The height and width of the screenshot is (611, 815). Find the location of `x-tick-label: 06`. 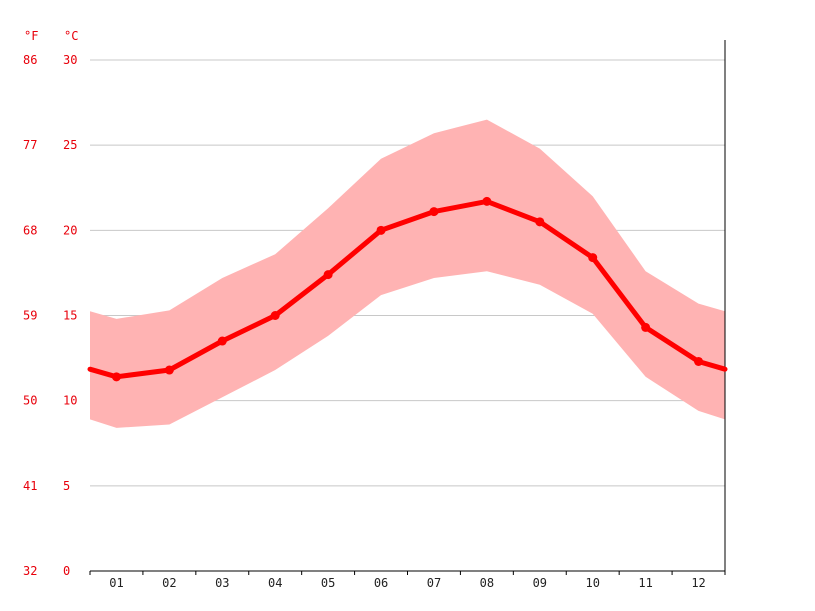

x-tick-label: 06 is located at coordinates (381, 583).